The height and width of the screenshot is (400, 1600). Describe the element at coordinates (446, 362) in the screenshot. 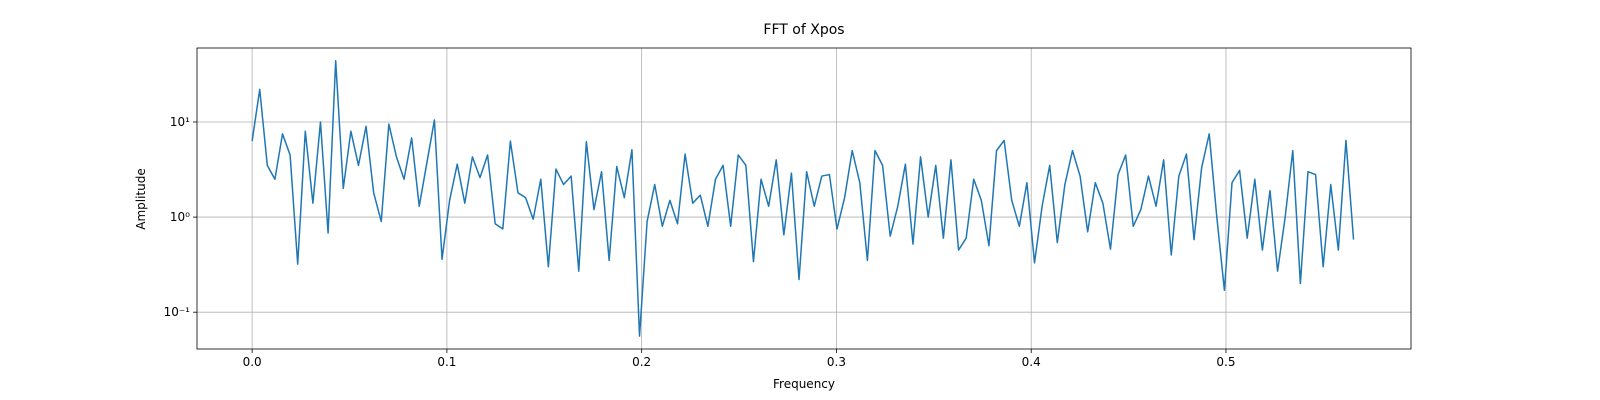

I see `x-tick-label: 0.1` at that location.